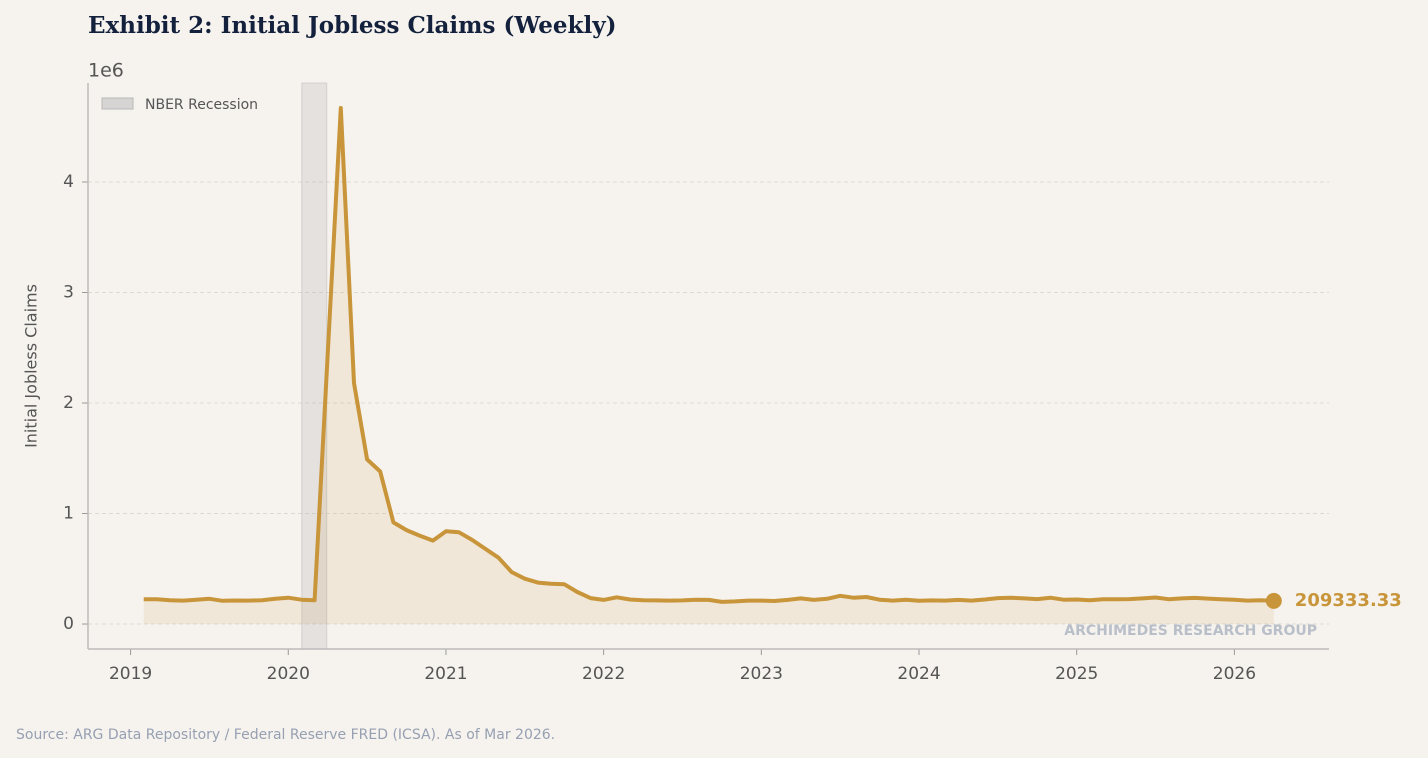 This screenshot has width=1428, height=758. Describe the element at coordinates (68, 624) in the screenshot. I see `y-tick-label: 0` at that location.